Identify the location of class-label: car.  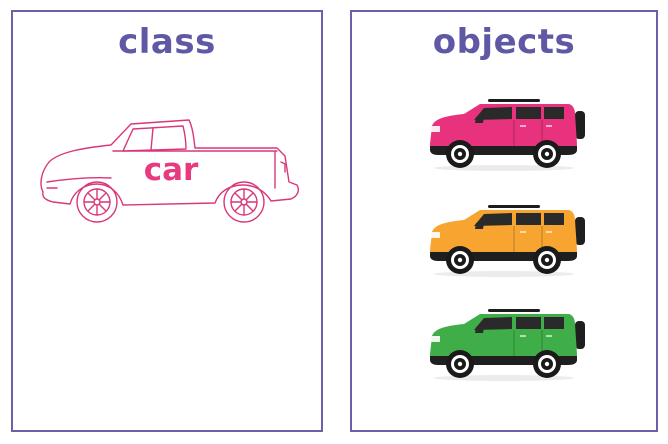
(171, 170).